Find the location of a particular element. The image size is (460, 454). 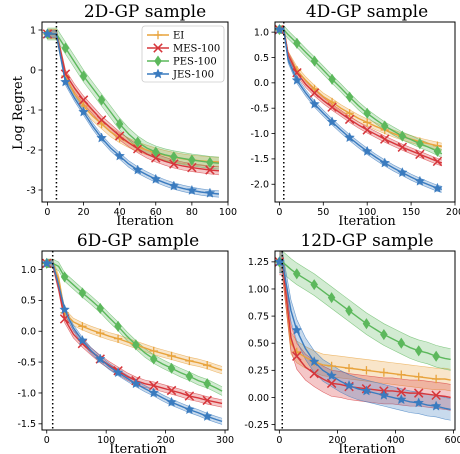

legend-marker is located at coordinates (158, 35).